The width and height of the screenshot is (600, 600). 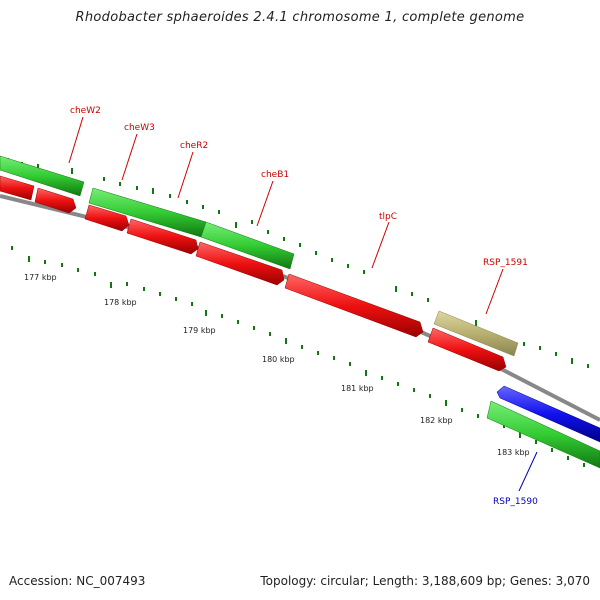 What do you see at coordinates (357, 388) in the screenshot?
I see `kbp-label: 181 kbp` at bounding box center [357, 388].